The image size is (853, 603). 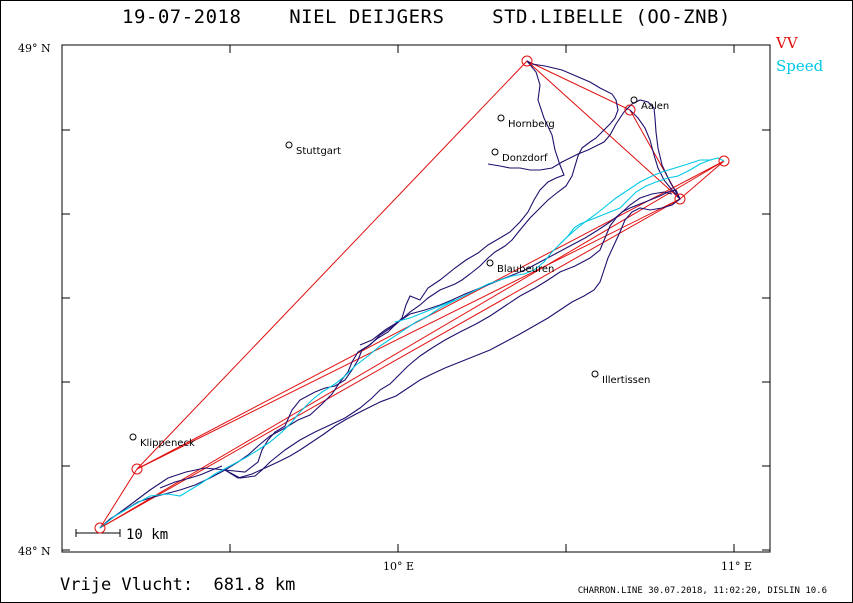 I want to click on city-label: Donzdorf, so click(x=525, y=158).